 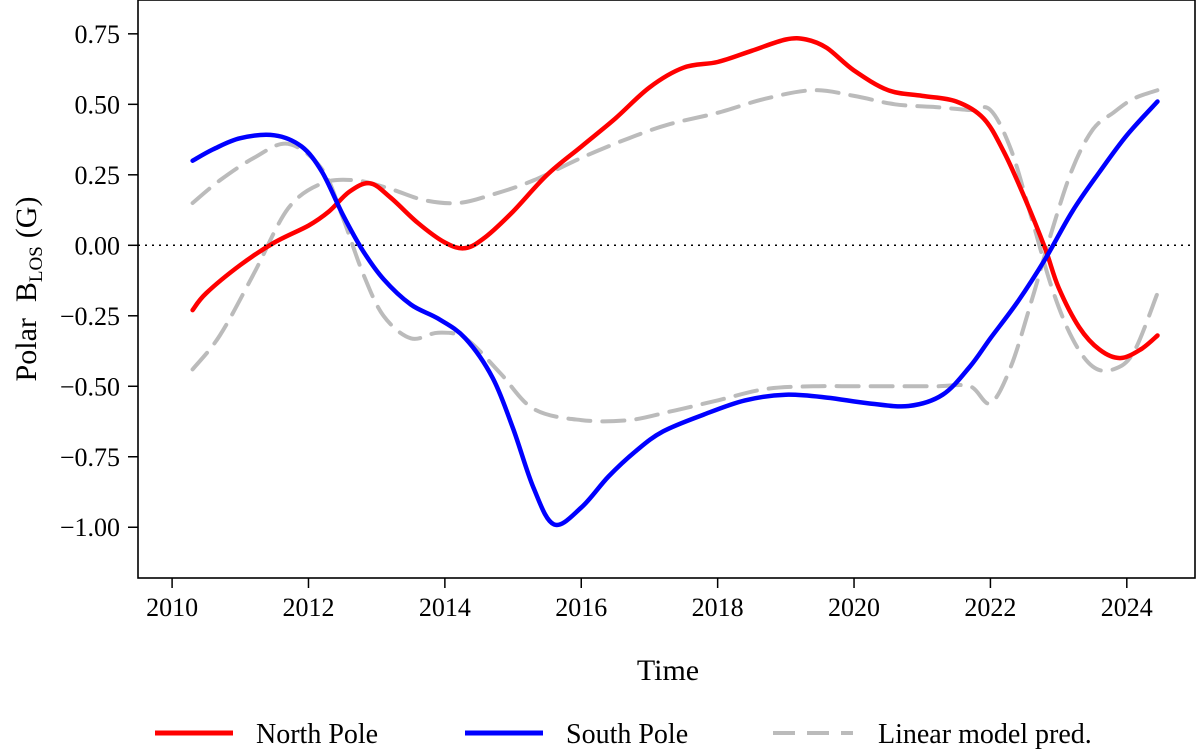 What do you see at coordinates (854, 607) in the screenshot?
I see `x-tick-label: 2020` at bounding box center [854, 607].